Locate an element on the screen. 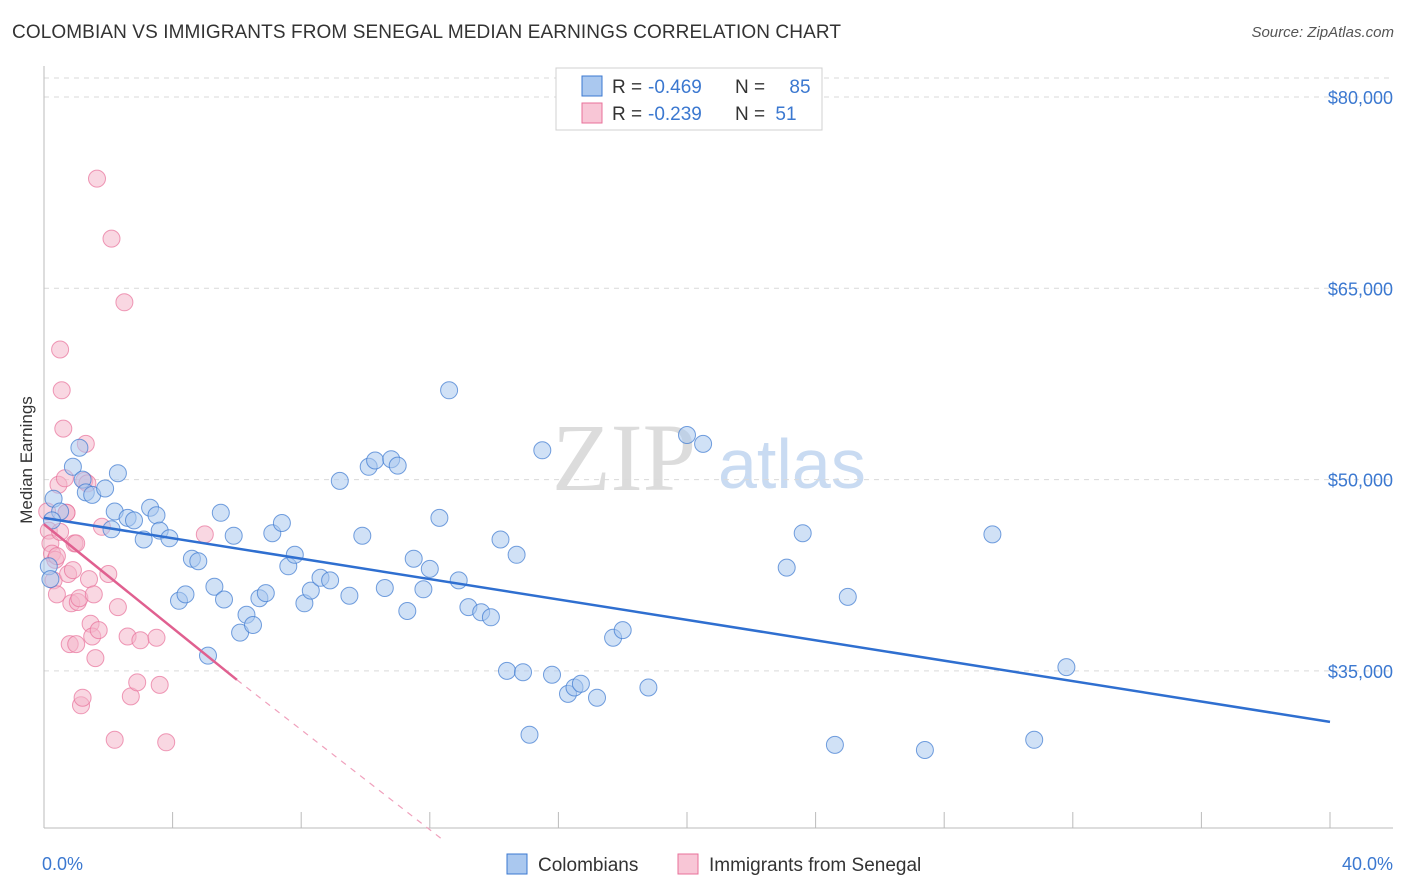 This screenshot has width=1406, height=892. x-tick-min: 0.0% is located at coordinates (62, 864).